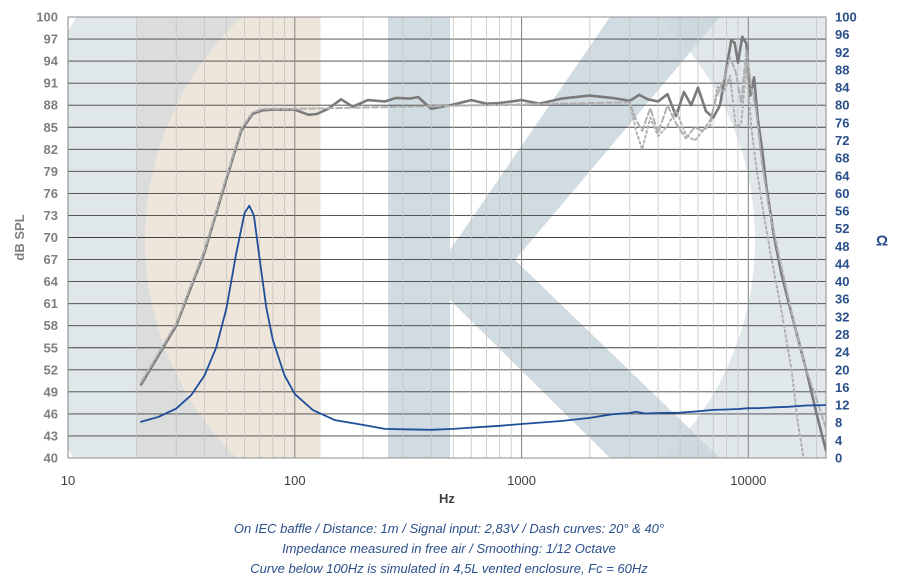 The height and width of the screenshot is (584, 898). I want to click on y-tick-label-left: 52, so click(51, 369).